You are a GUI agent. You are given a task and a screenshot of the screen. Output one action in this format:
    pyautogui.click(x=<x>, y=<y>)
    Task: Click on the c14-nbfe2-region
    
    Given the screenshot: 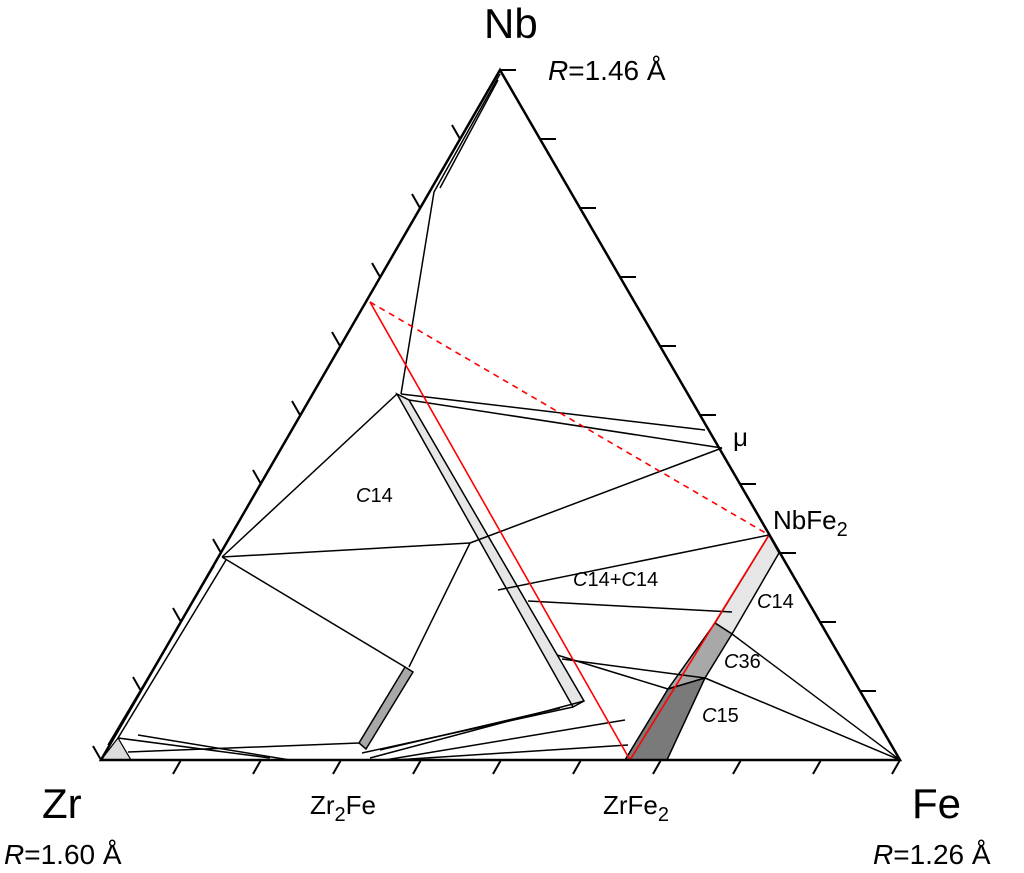 What is the action you would take?
    pyautogui.click(x=746, y=584)
    